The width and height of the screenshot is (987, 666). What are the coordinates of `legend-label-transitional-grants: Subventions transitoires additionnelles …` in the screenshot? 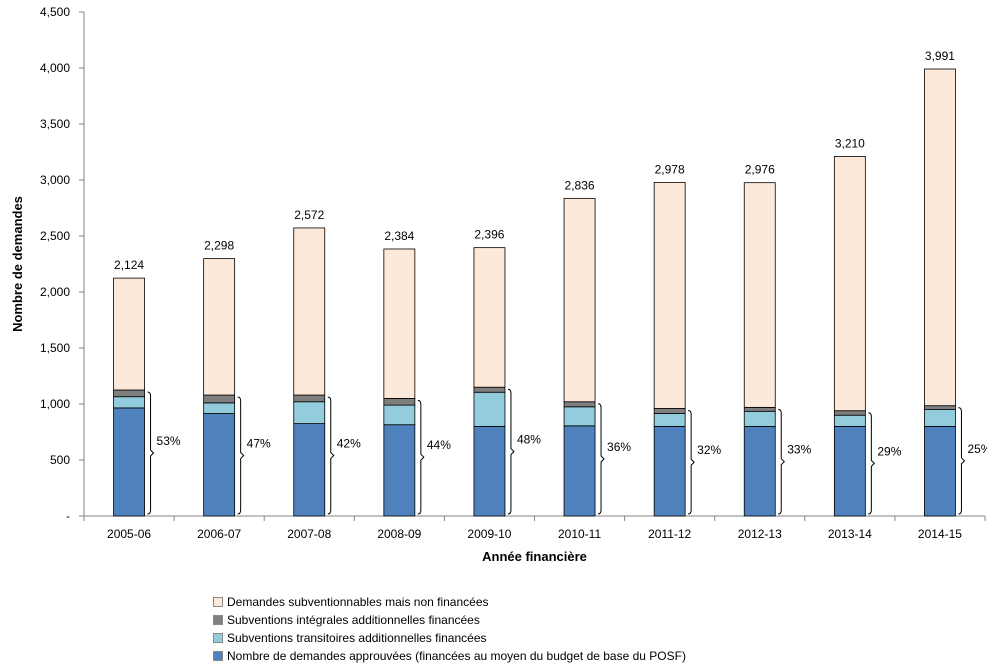 It's located at (357, 638).